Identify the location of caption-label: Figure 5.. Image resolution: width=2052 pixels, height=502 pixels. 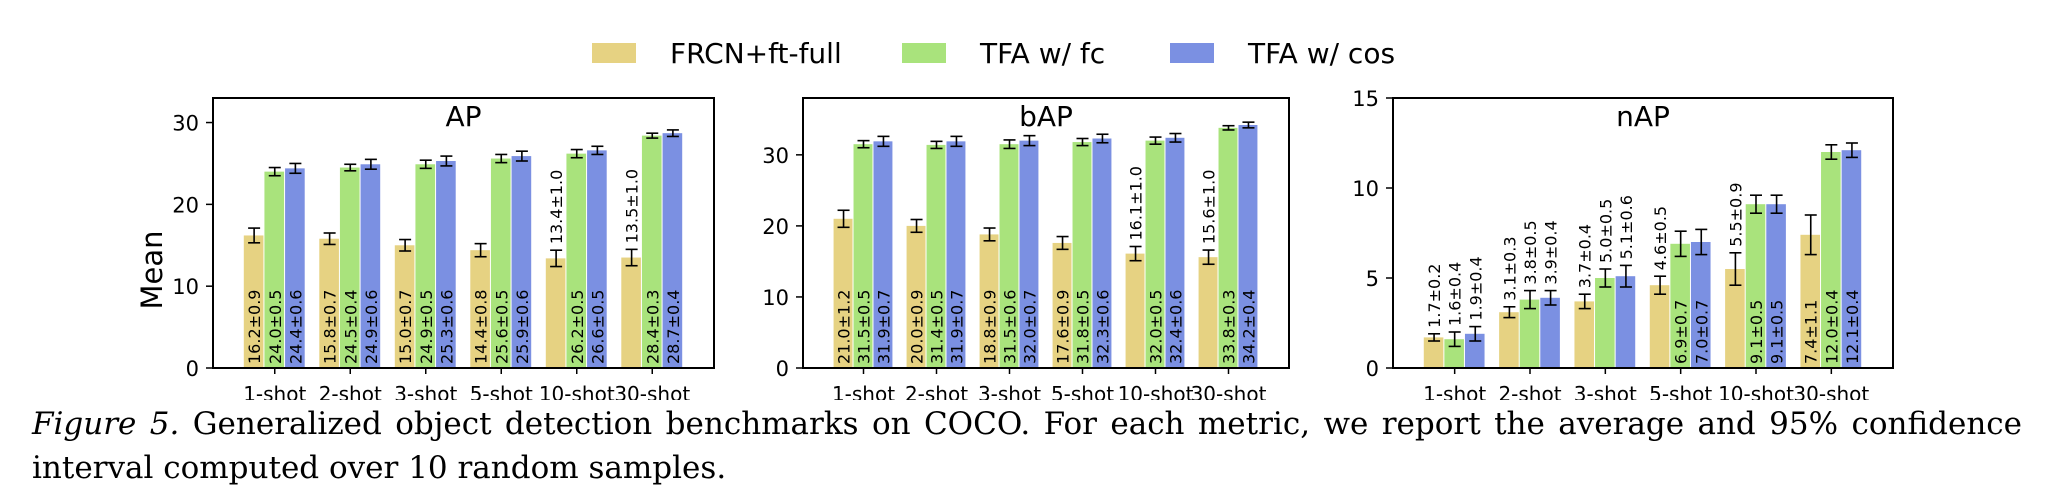
(106, 424).